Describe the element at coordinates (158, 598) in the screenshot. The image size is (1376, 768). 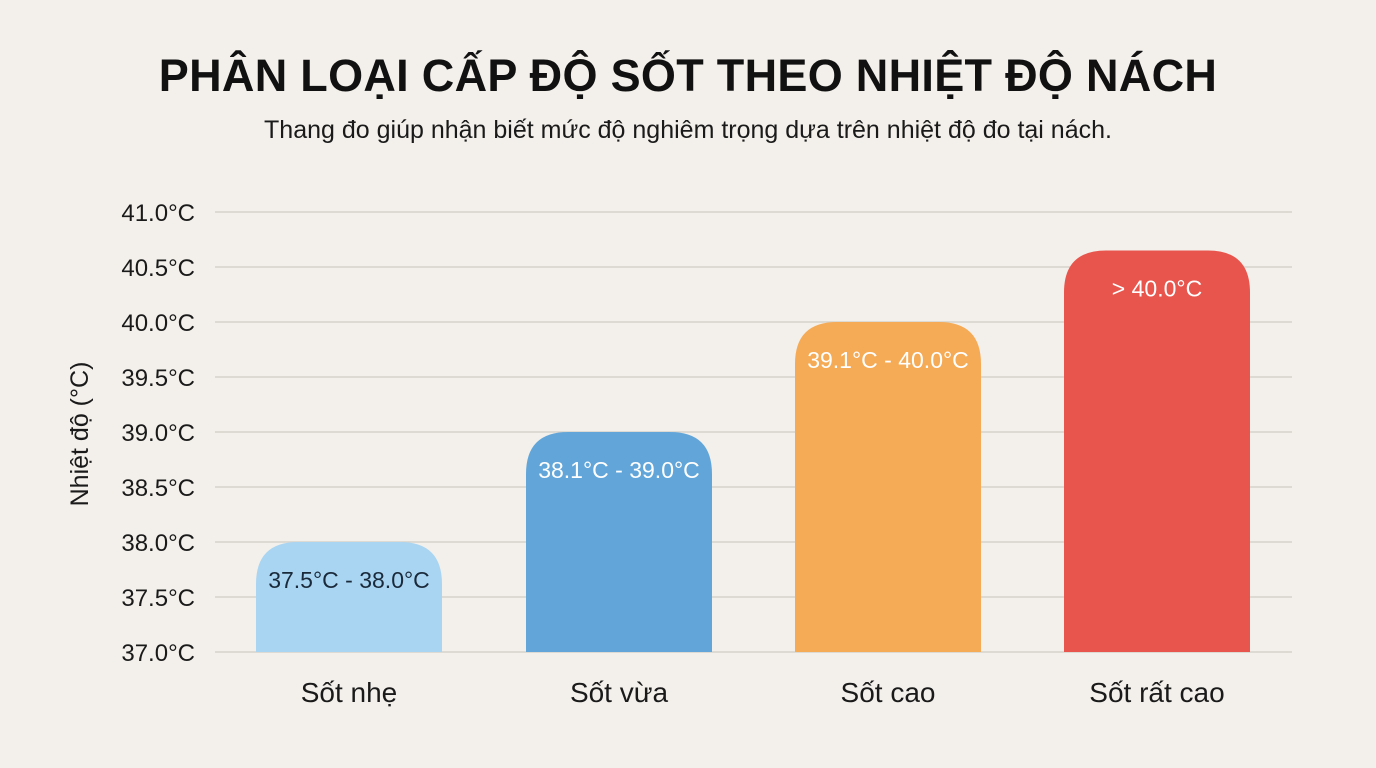
I see `y-tick-label: 37.5°C` at that location.